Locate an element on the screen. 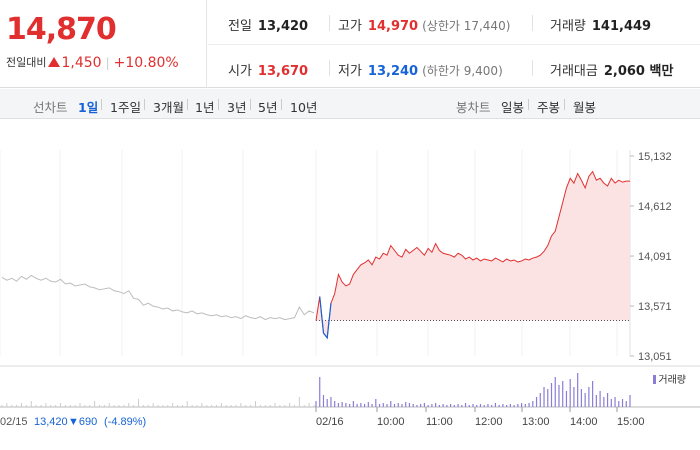 This screenshot has height=450, width=700. y-tick-label: 14,612 is located at coordinates (655, 207).